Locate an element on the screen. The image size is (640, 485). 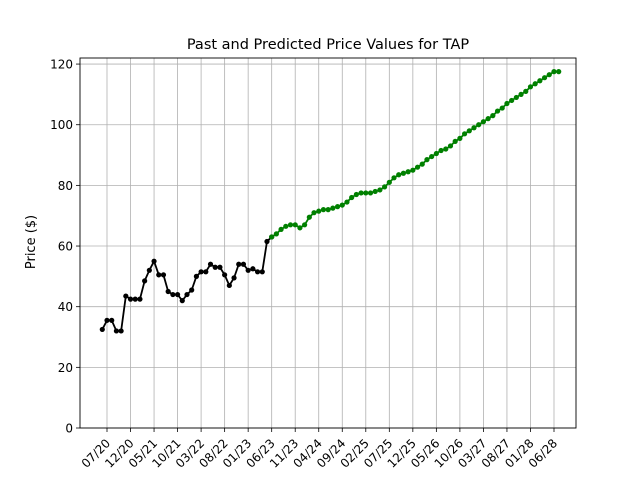
y-axis-label: Price ($) is located at coordinates (31, 242).